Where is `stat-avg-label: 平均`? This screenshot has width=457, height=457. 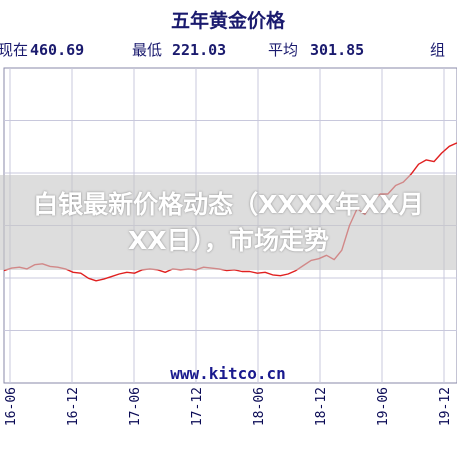 stat-avg-label: 平均 is located at coordinates (283, 50).